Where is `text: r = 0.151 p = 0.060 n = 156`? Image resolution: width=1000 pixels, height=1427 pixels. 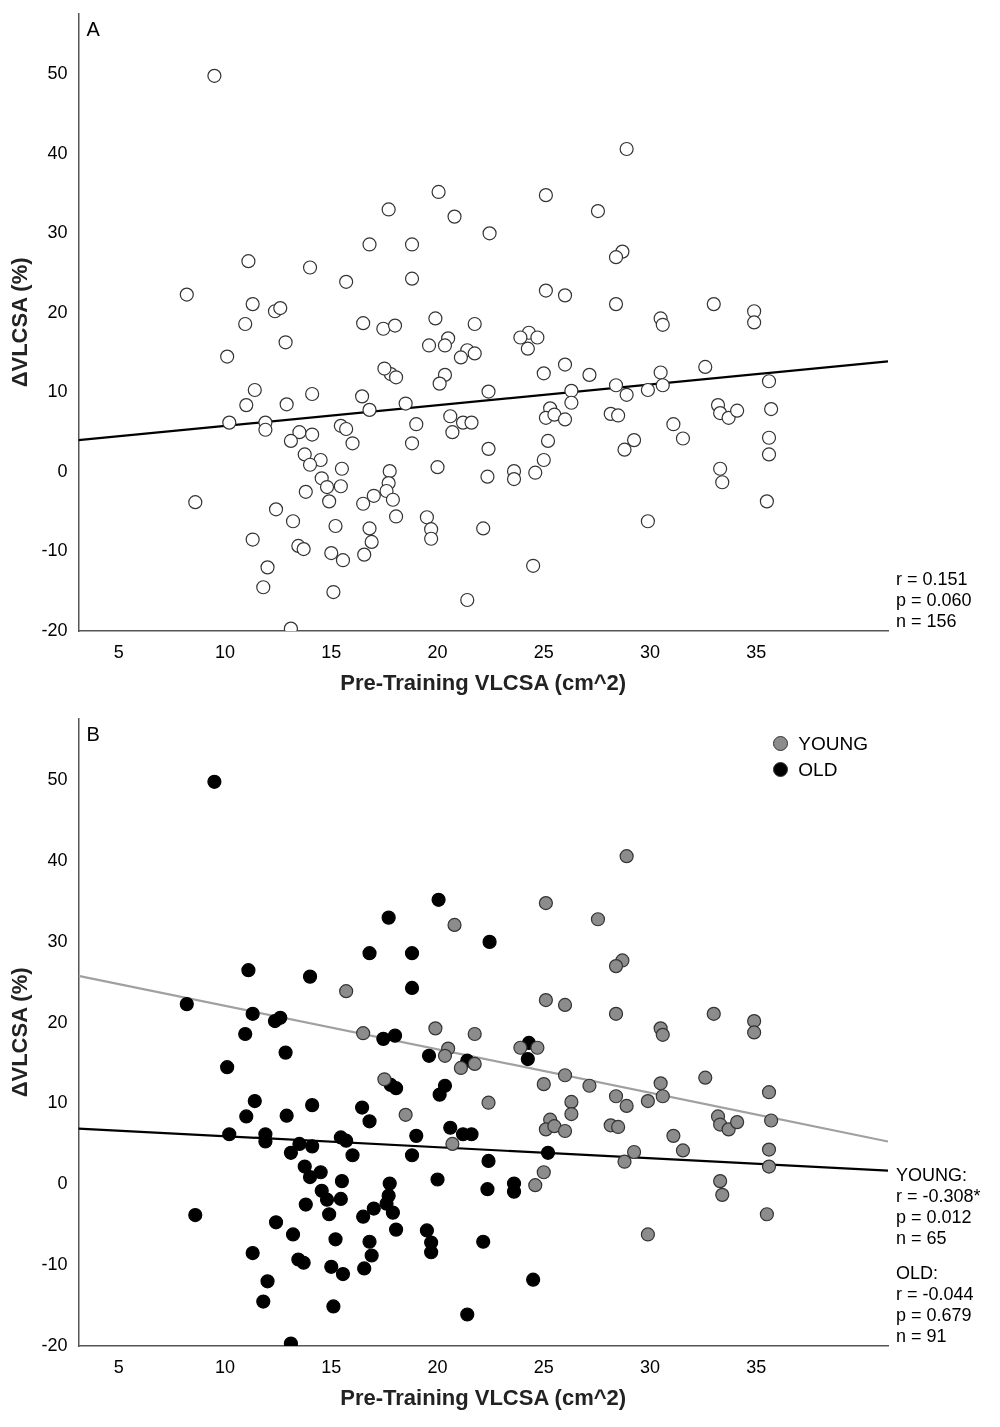 text: r = 0.151 p = 0.060 n = 156 is located at coordinates (934, 600).